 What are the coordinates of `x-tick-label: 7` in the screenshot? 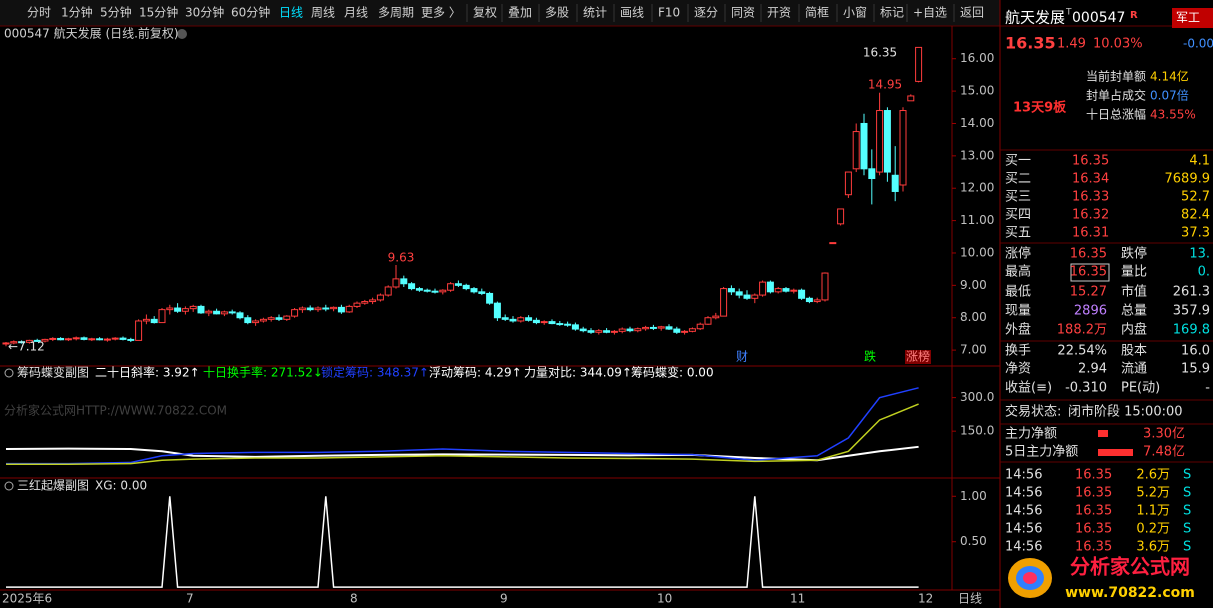 It's located at (190, 599).